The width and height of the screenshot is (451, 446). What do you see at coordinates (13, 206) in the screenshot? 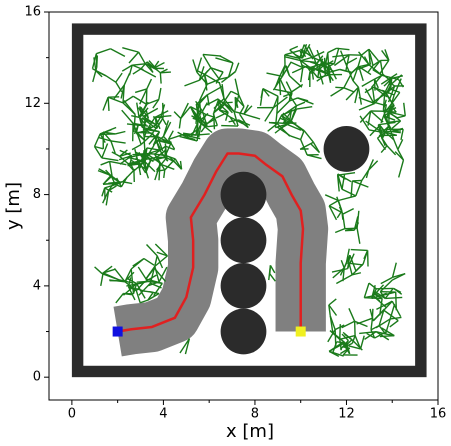
I see `y-axis-label: y [m]` at bounding box center [13, 206].